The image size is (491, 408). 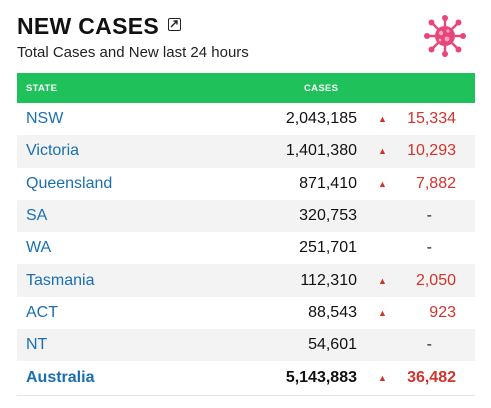 I want to click on state-link: Australia, so click(x=60, y=377).